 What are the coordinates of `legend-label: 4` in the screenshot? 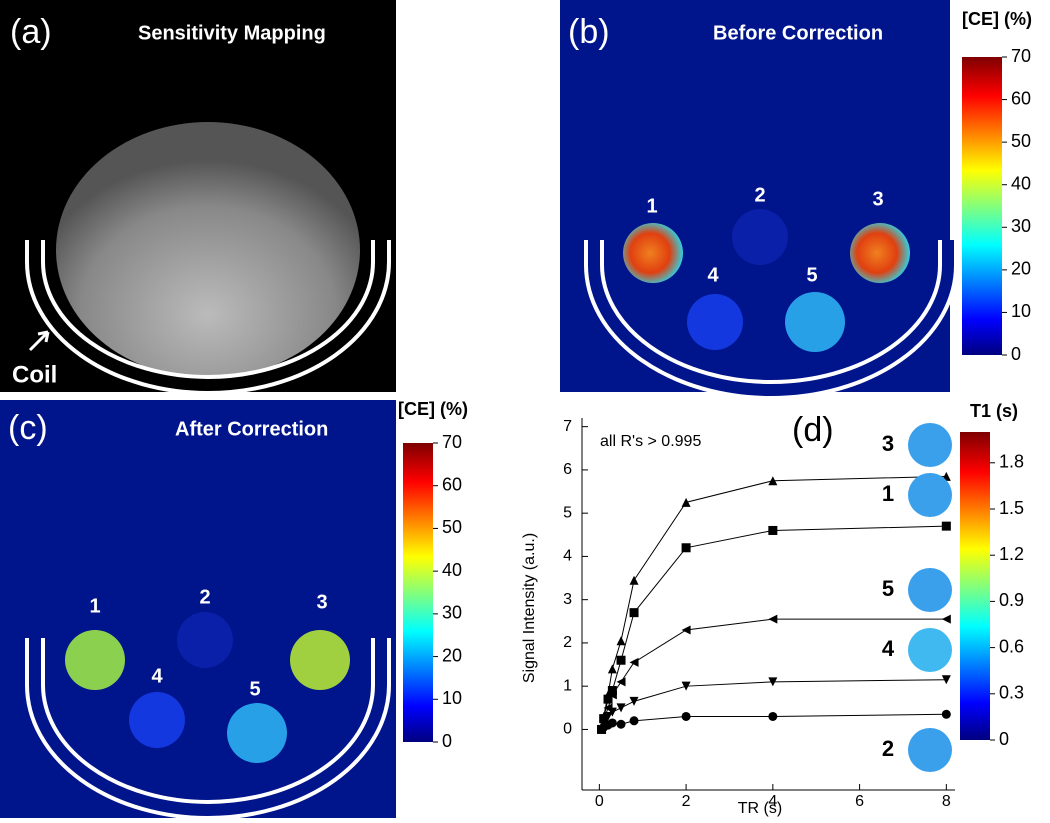 It's located at (888, 648).